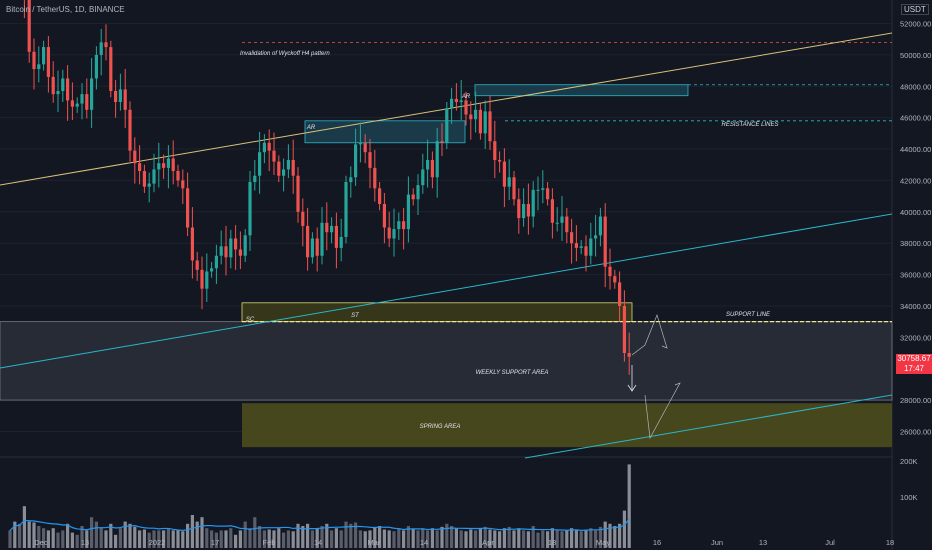  Describe the element at coordinates (915, 212) in the screenshot. I see `price-tick: 40000.00` at that location.